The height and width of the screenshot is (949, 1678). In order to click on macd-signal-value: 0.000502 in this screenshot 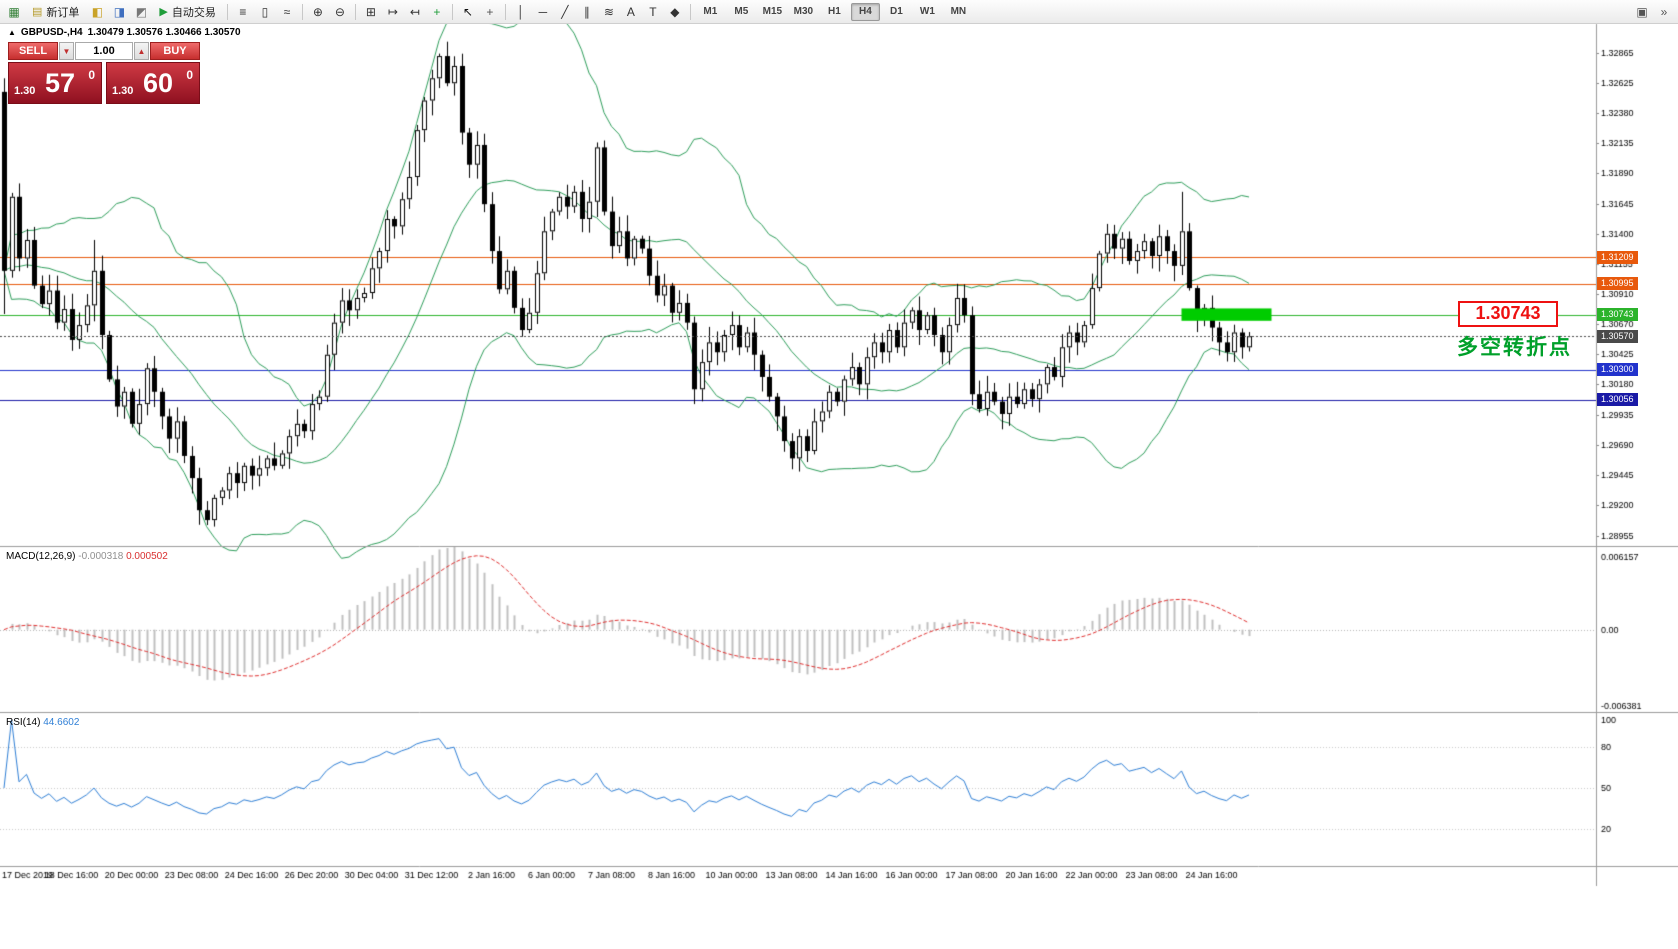, I will do `click(147, 556)`.